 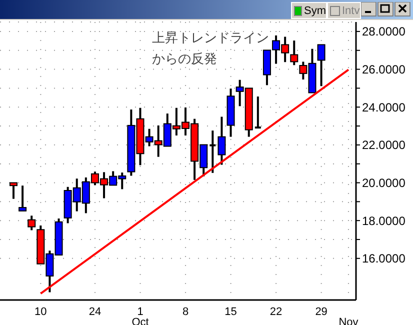 I want to click on y-tick-label: 20.0000, so click(x=384, y=183).